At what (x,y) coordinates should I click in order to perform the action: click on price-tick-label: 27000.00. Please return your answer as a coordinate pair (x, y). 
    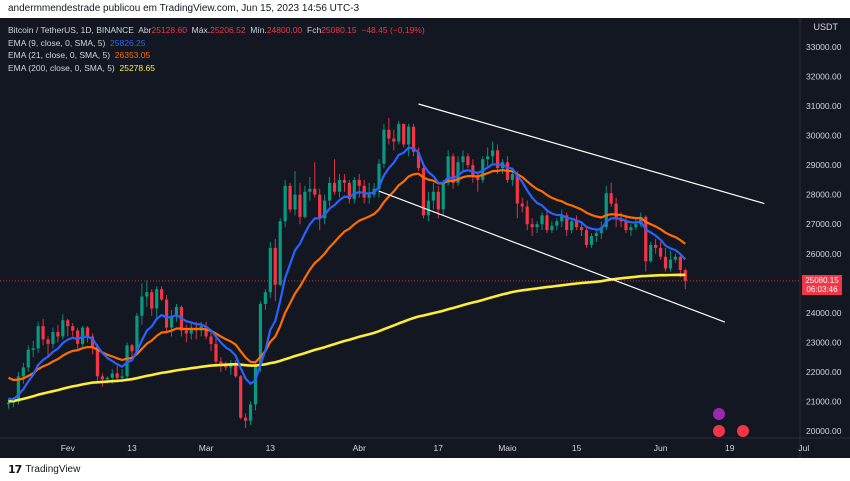
    Looking at the image, I should click on (824, 224).